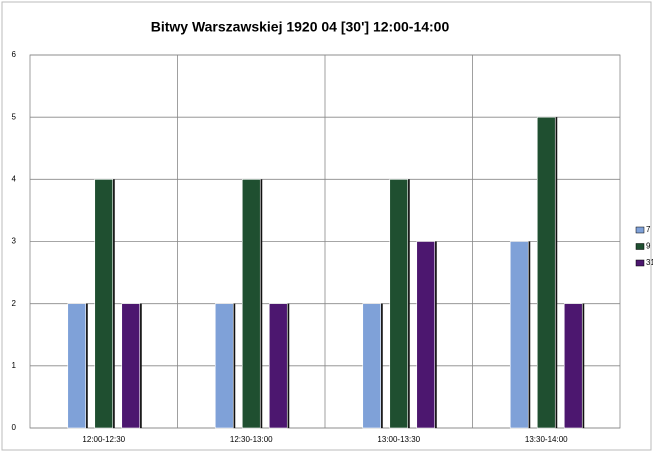 The image size is (653, 452). I want to click on x-tick-label: 12:30-13:00, so click(251, 439).